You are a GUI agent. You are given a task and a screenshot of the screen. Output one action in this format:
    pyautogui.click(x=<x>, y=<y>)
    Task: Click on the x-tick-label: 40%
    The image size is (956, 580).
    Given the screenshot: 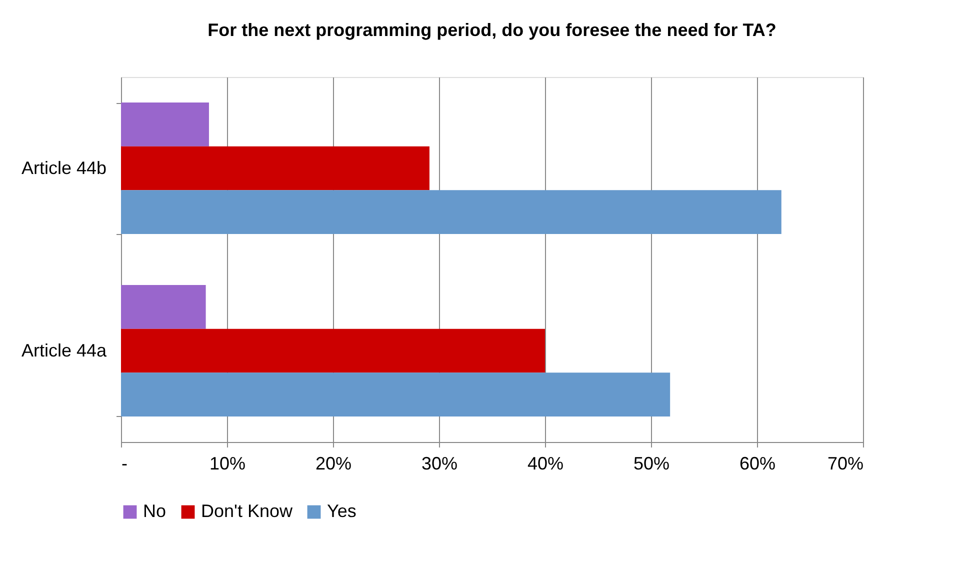 What is the action you would take?
    pyautogui.click(x=545, y=464)
    